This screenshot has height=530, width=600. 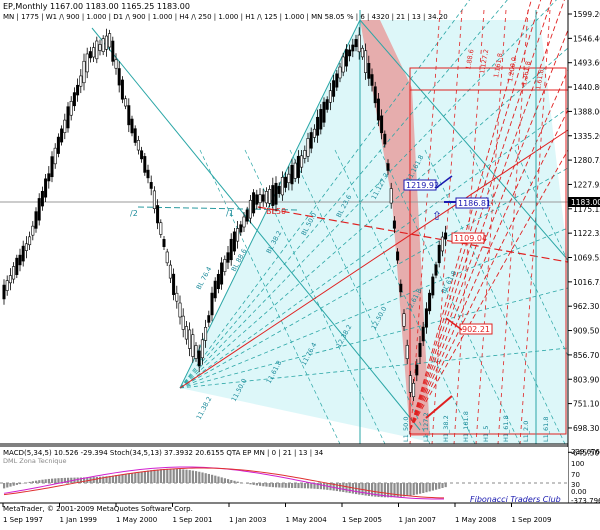 I want to click on indicator-level: -373.796, so click(x=585, y=501).